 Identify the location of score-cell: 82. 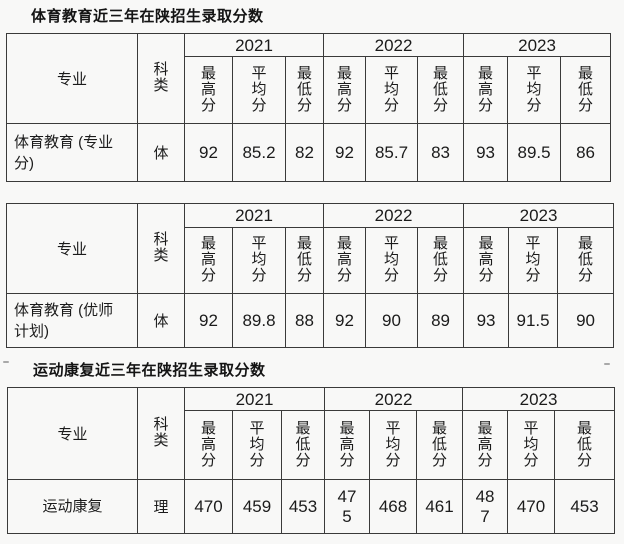
(304, 152).